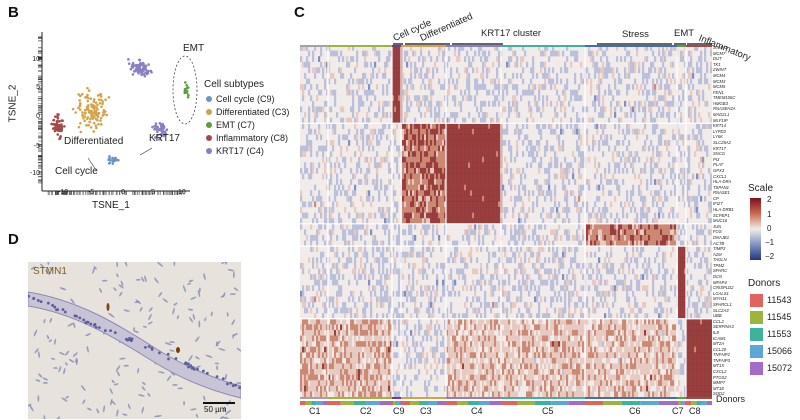 This screenshot has height=420, width=800. I want to click on gene-label: MMP7, so click(719, 383).